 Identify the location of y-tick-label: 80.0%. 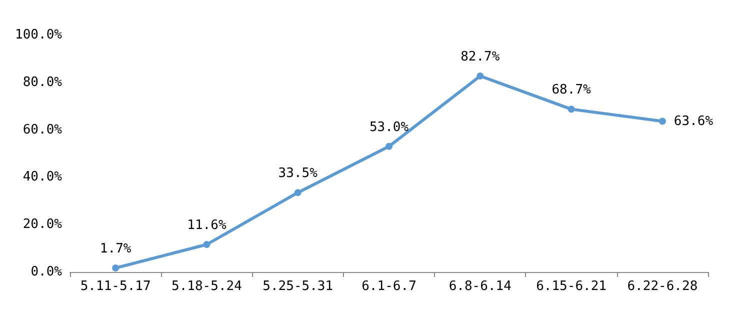
(42, 82).